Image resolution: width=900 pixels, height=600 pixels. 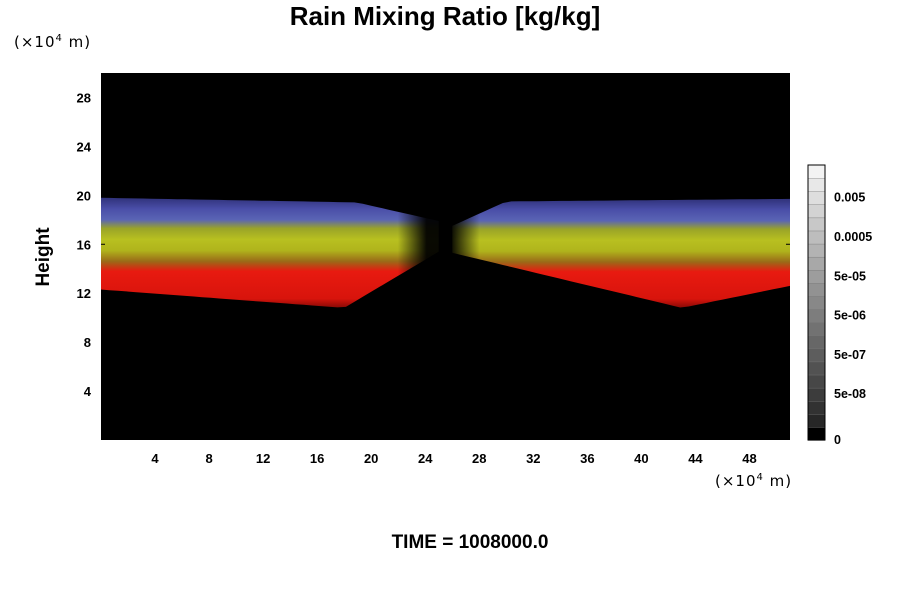 What do you see at coordinates (850, 355) in the screenshot?
I see `colorbar-label: 5e-07` at bounding box center [850, 355].